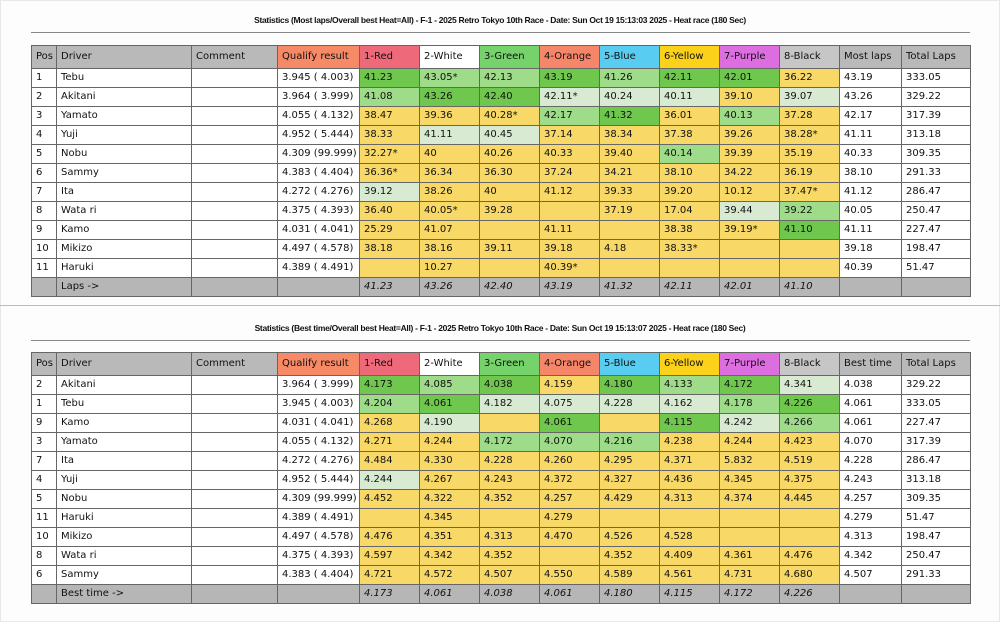  What do you see at coordinates (44, 556) in the screenshot?
I see `row-pos: 8` at bounding box center [44, 556].